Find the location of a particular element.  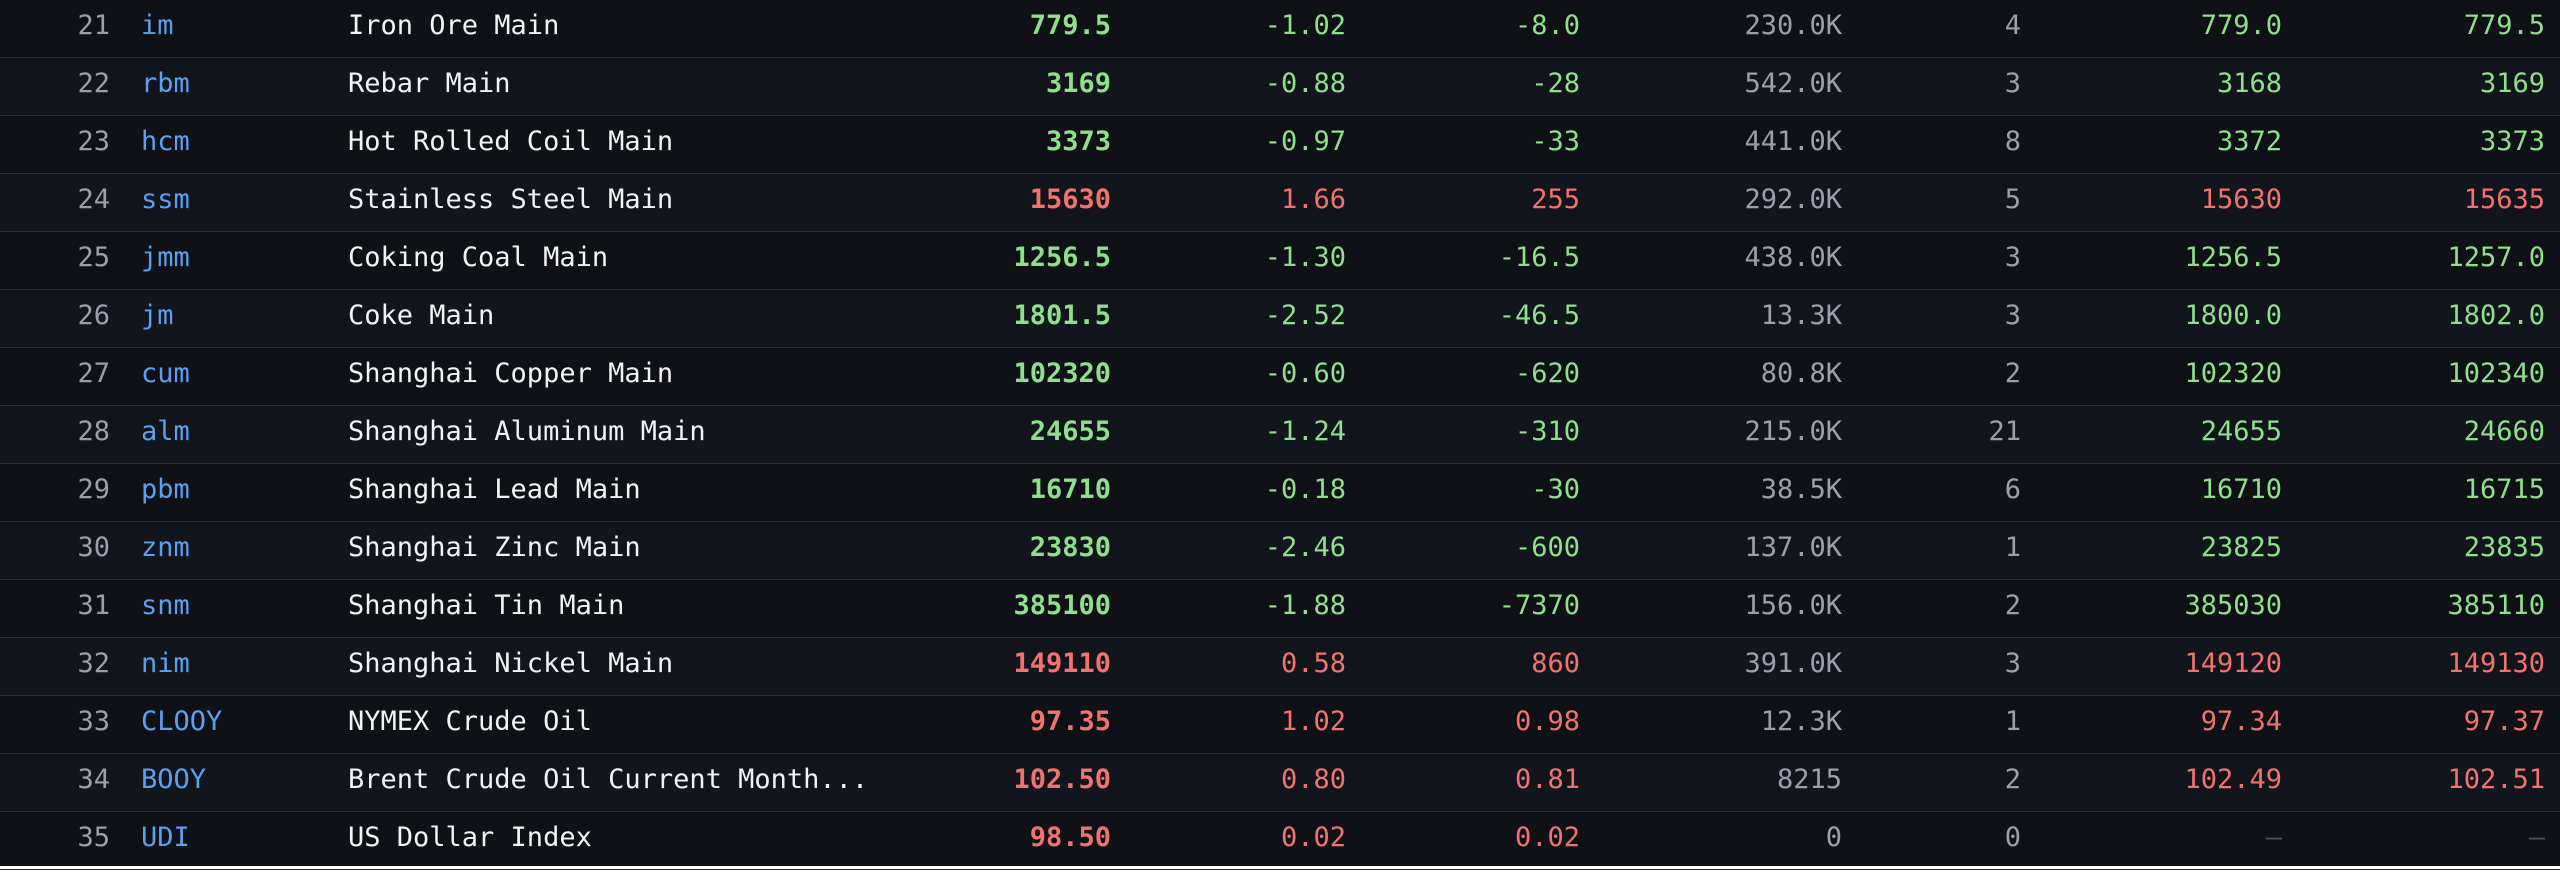

symbol-code: UDI is located at coordinates (165, 837).